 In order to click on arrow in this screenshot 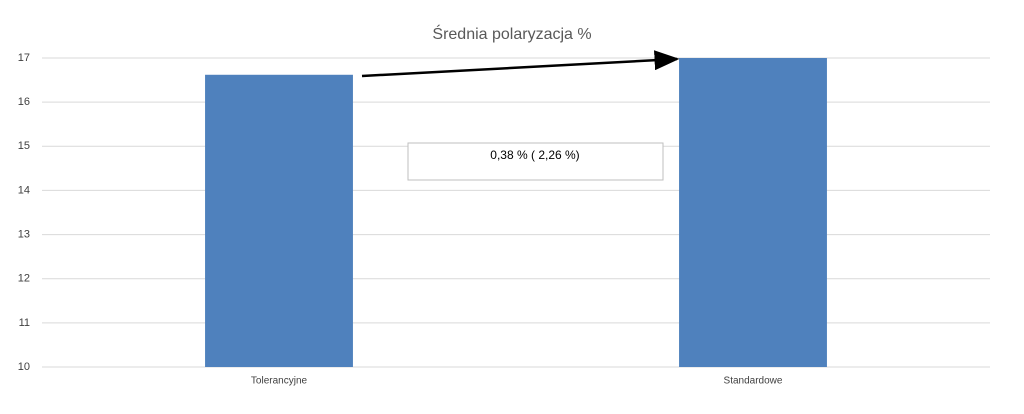, I will do `click(520, 64)`.